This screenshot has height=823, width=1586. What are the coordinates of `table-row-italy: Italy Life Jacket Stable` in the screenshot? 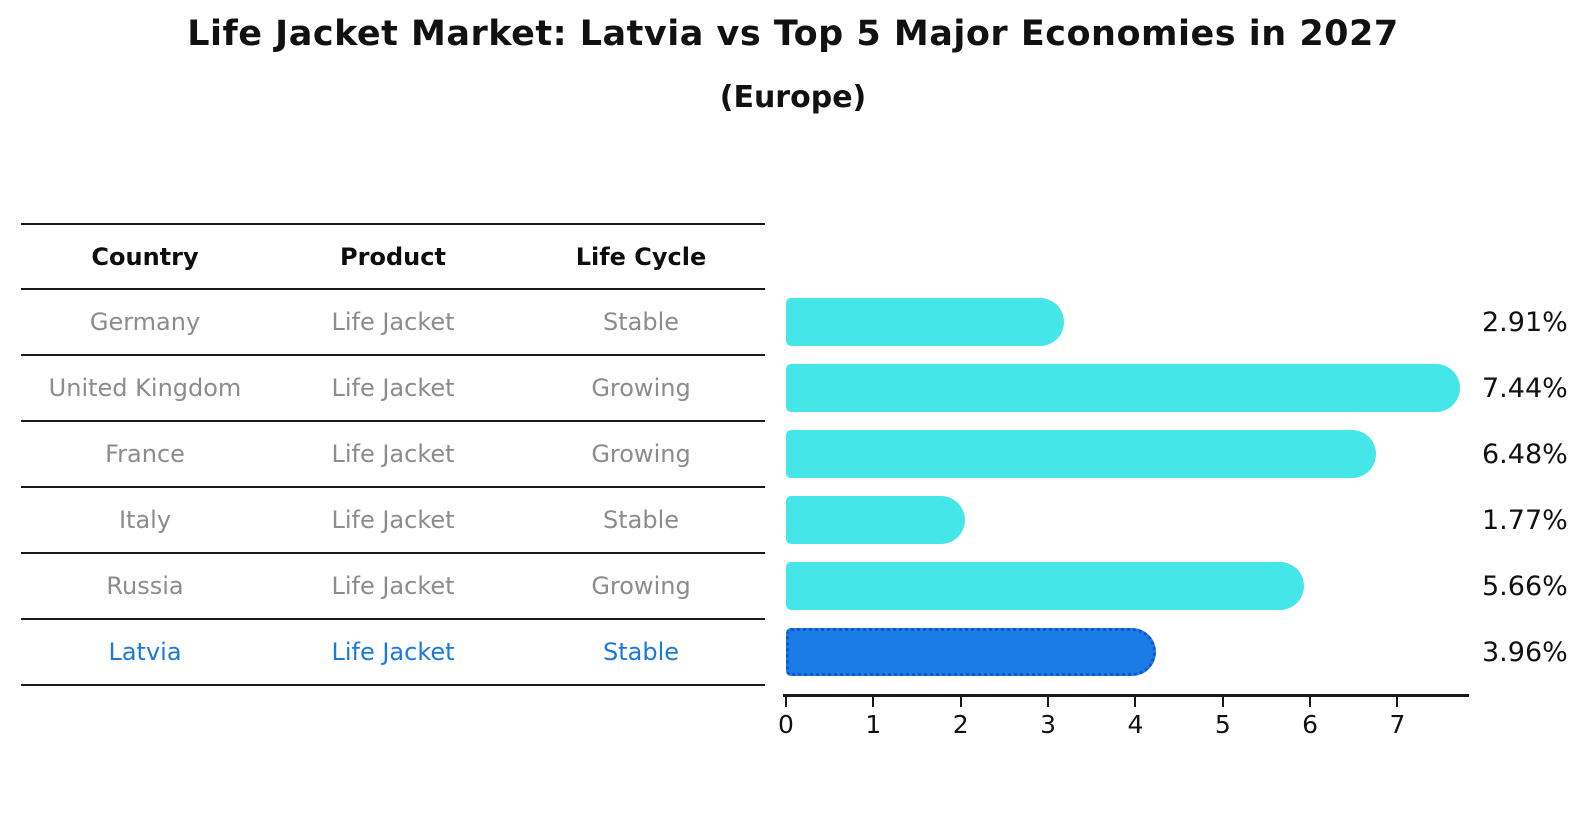 It's located at (393, 521).